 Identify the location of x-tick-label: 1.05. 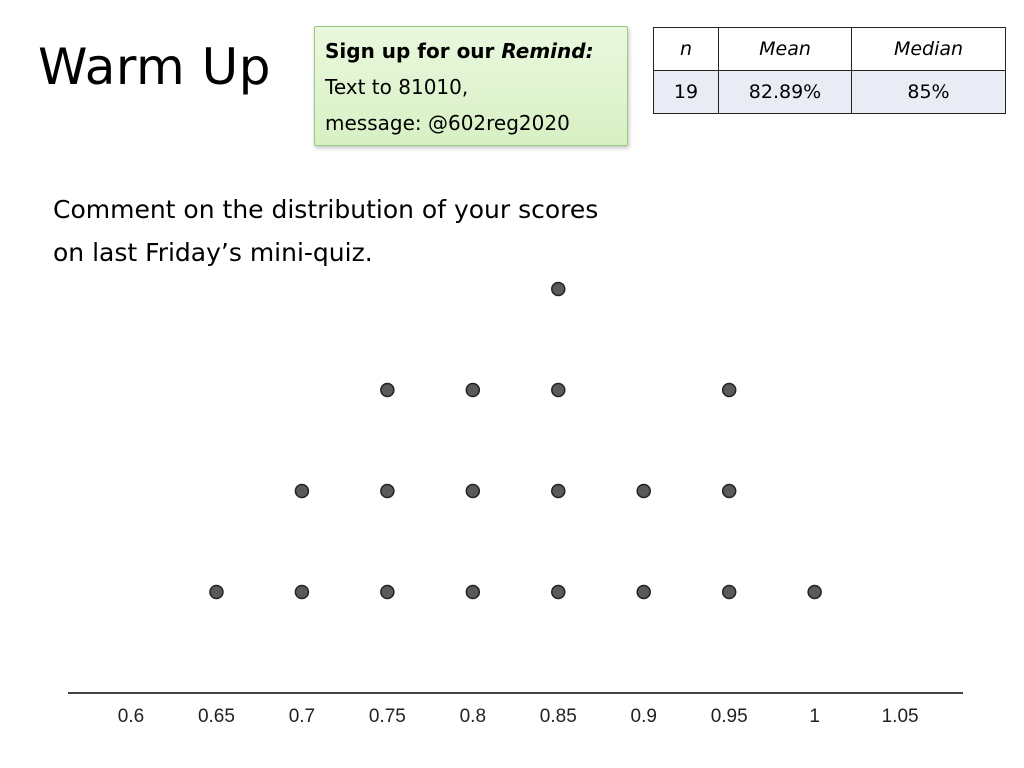
(900, 716).